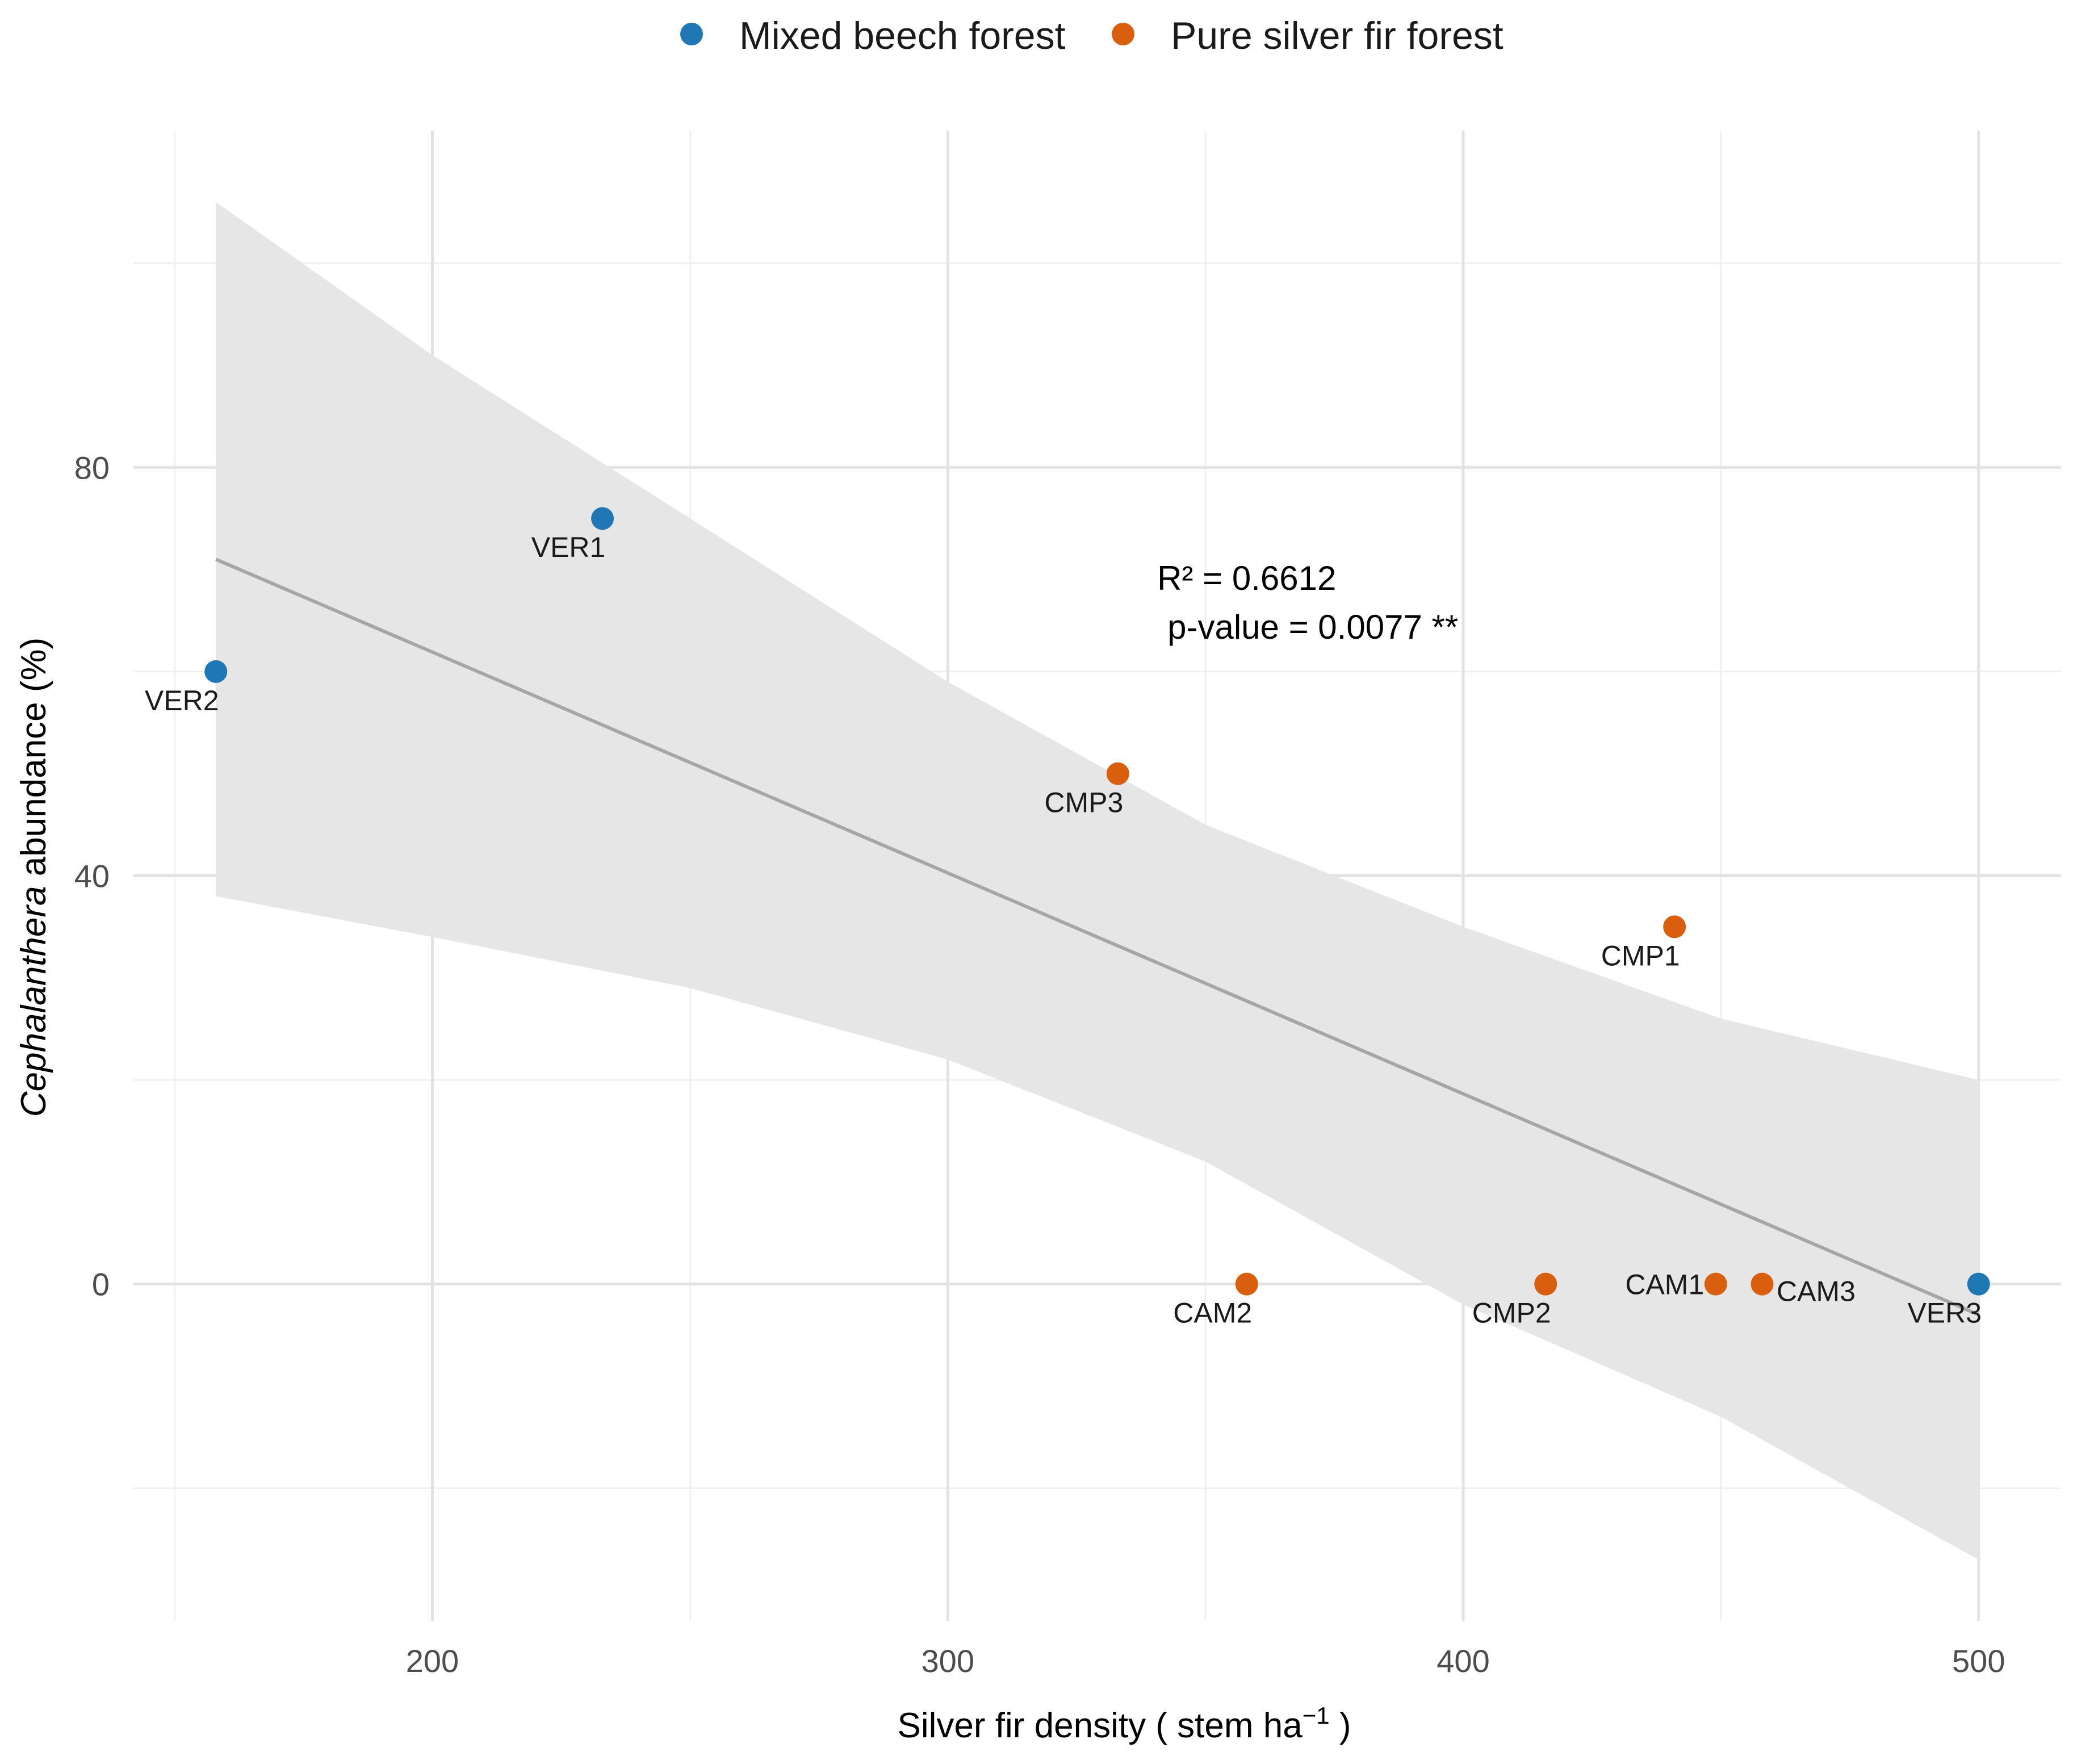  I want to click on data-point-cmp3, so click(1117, 774).